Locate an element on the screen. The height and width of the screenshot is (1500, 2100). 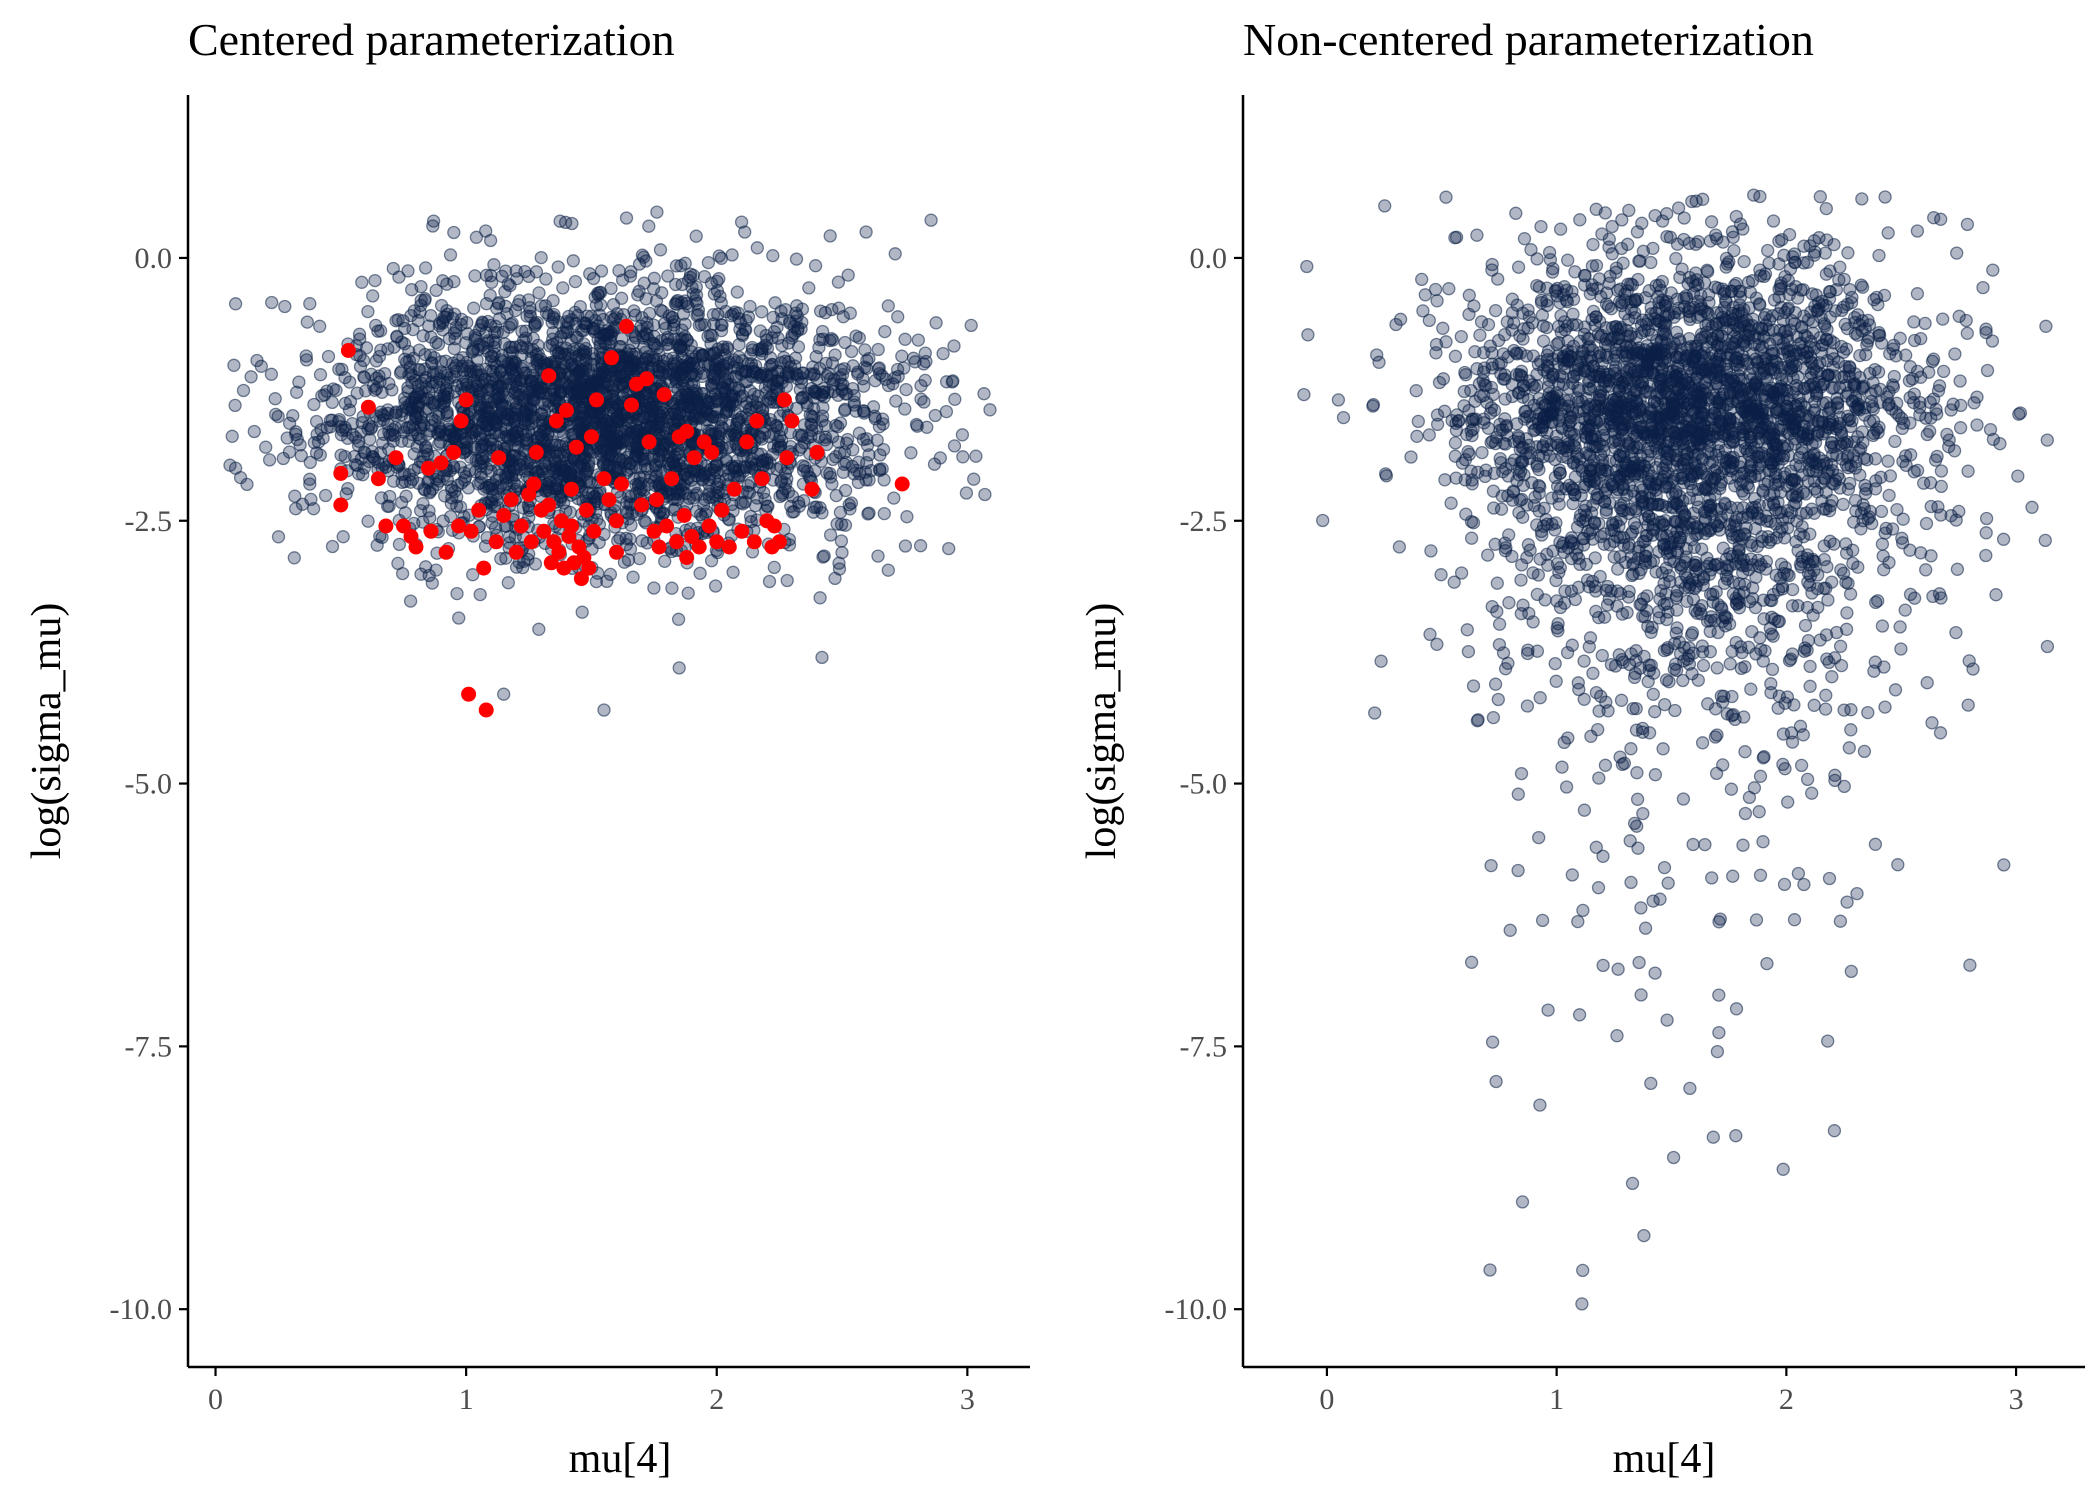
left-y-axis-label: log(sigma_mu) is located at coordinates (47, 731).